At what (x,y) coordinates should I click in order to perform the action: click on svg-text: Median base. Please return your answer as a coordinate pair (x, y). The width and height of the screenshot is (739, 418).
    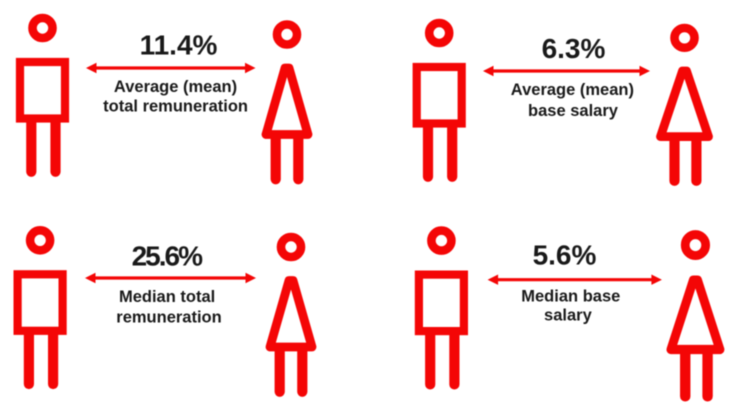
    Looking at the image, I should click on (570, 297).